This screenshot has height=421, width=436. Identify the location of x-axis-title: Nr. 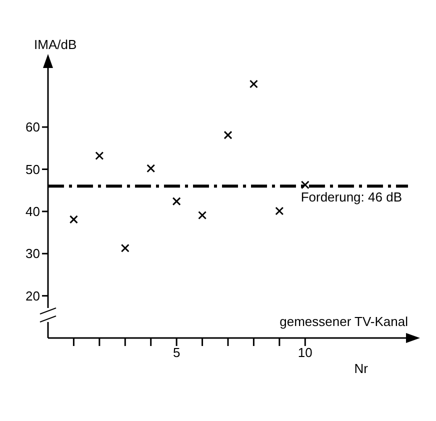
(361, 368).